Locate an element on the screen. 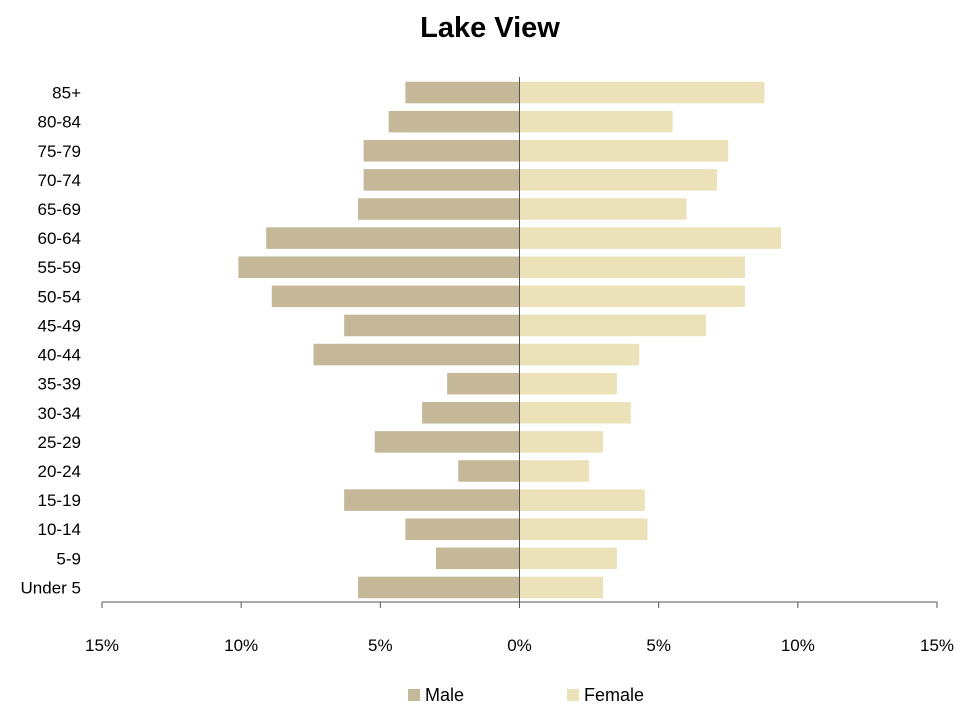 The height and width of the screenshot is (713, 979). legend-label-male: Male is located at coordinates (444, 695).